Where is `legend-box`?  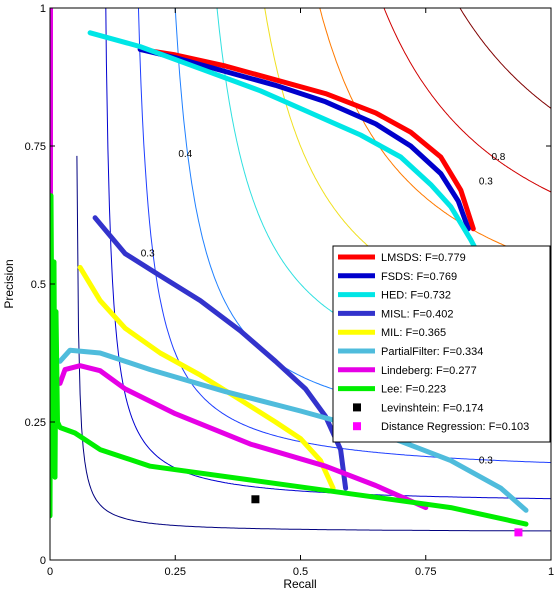
legend-box is located at coordinates (441, 344).